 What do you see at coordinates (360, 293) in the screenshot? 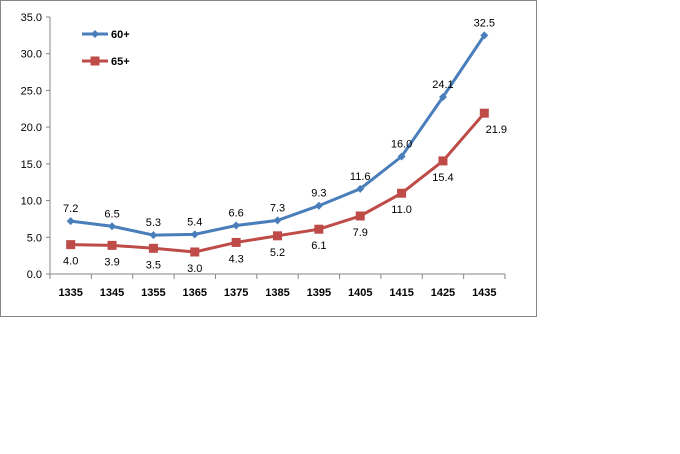
I see `x-tick-label: 1405` at bounding box center [360, 293].